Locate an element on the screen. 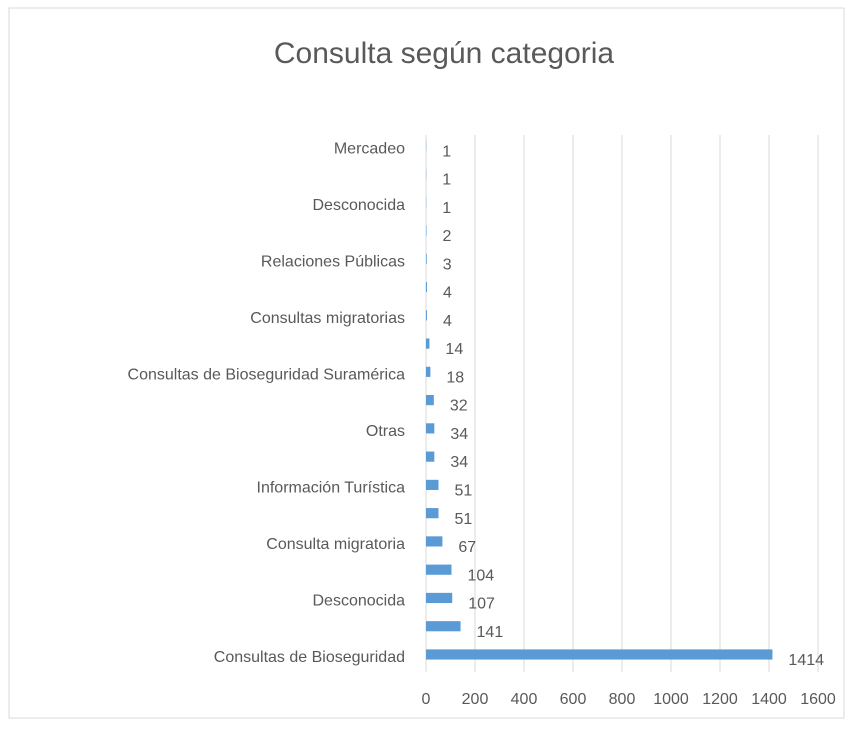 The image size is (853, 733). value-label: 18 is located at coordinates (455, 377).